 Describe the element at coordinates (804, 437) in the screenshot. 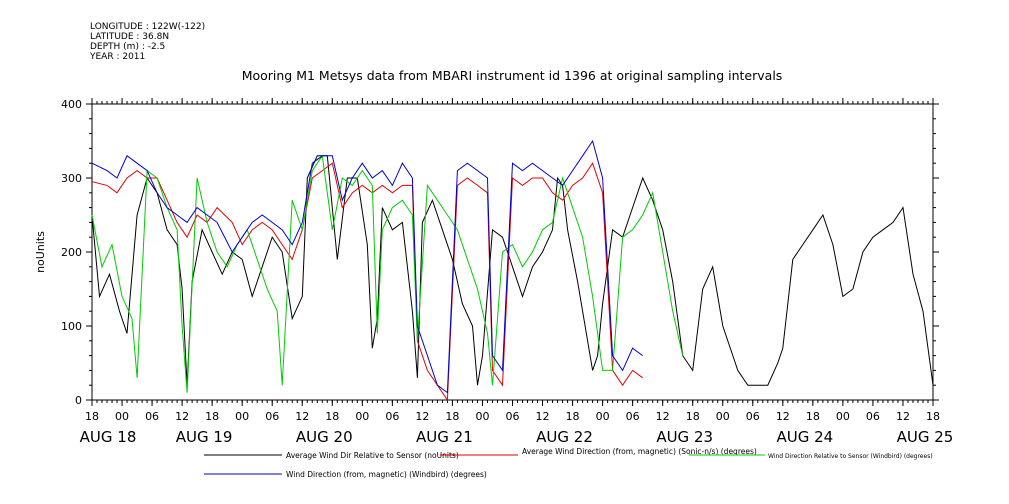

I see `x-date-label: AUG 24` at that location.